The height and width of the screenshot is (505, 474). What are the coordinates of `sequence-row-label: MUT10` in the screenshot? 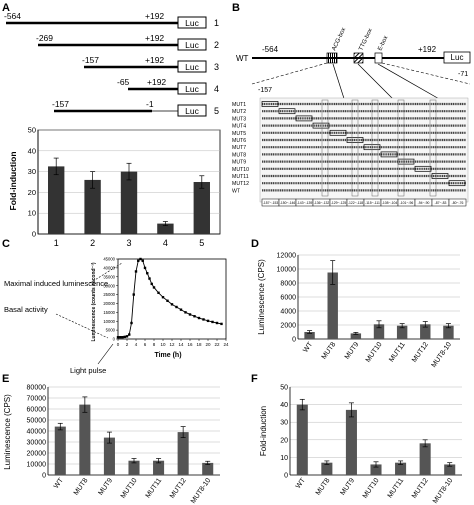 It's located at (240, 170).